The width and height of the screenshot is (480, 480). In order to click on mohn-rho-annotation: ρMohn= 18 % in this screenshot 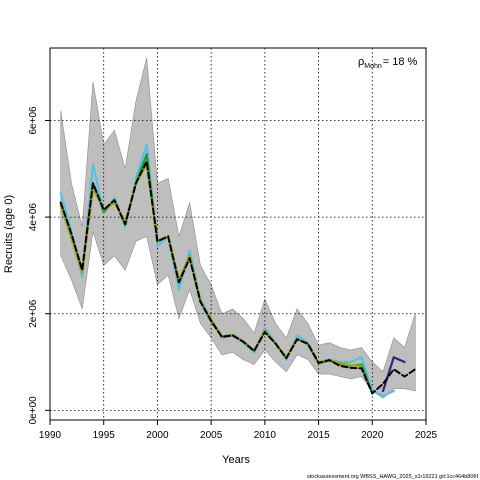, I will do `click(388, 63)`.